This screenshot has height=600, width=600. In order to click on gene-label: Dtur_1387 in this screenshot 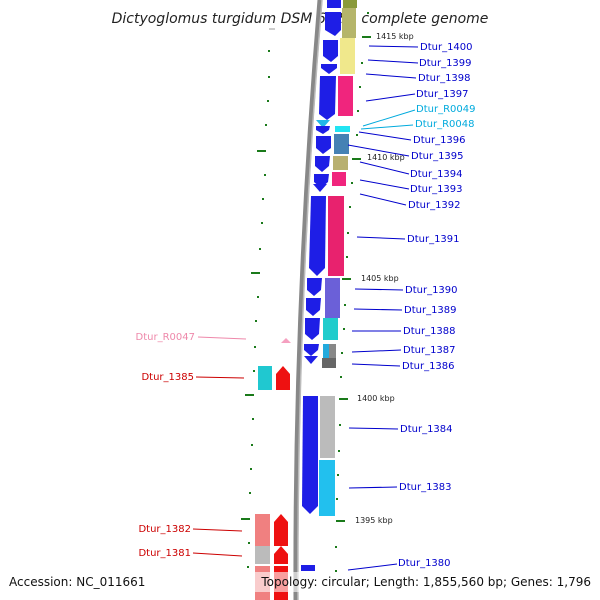, I will do `click(429, 350)`.